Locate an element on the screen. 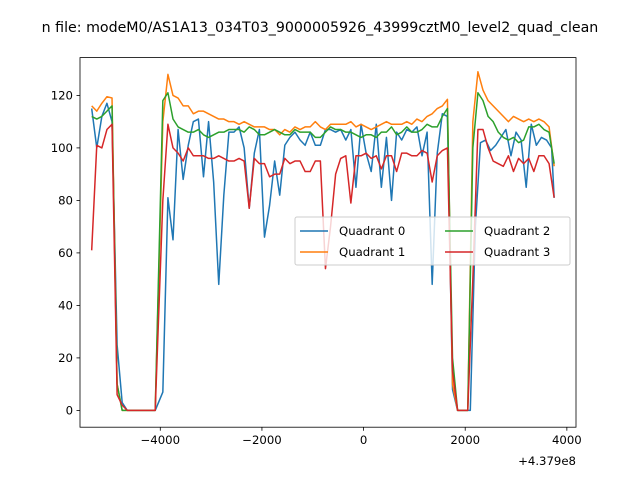  legend-label: Quadrant 3 is located at coordinates (517, 252).